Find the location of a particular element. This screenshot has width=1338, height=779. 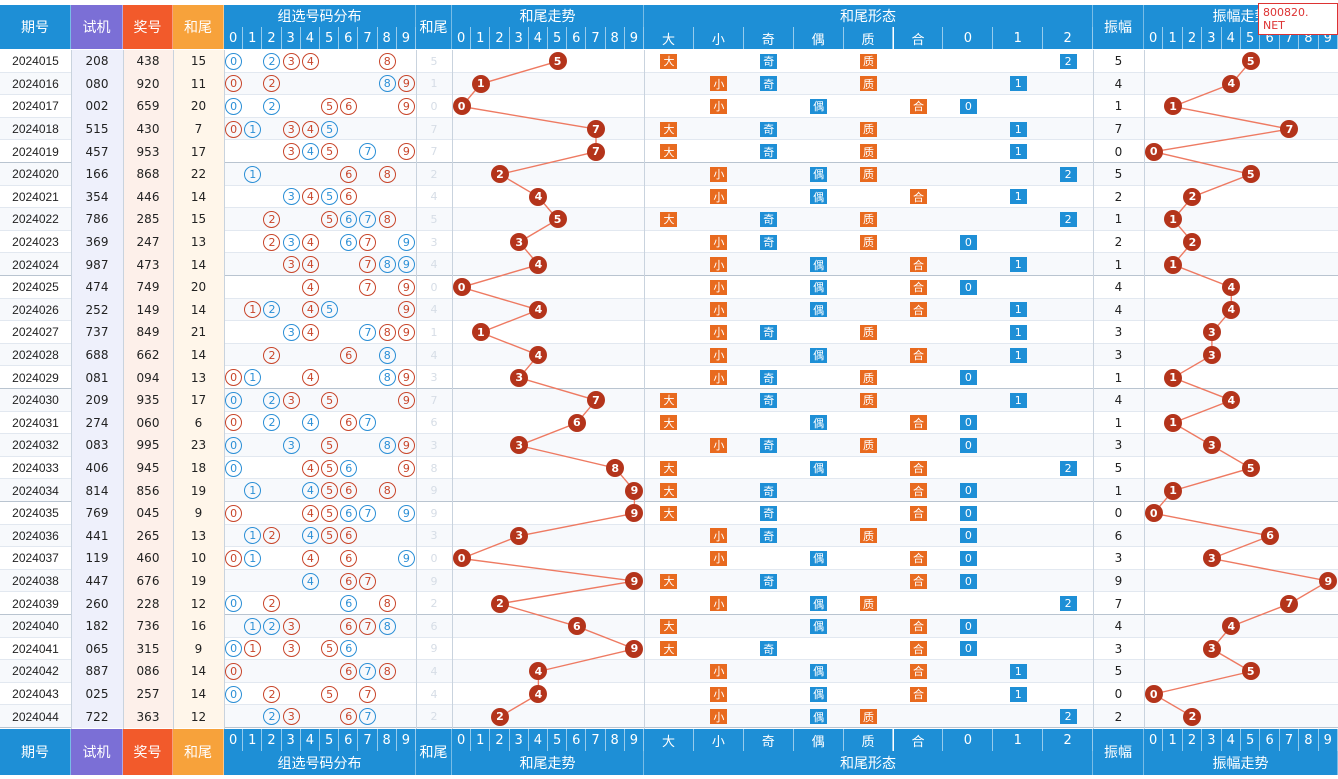

zuxuan-cell: 4 is located at coordinates (310, 468).